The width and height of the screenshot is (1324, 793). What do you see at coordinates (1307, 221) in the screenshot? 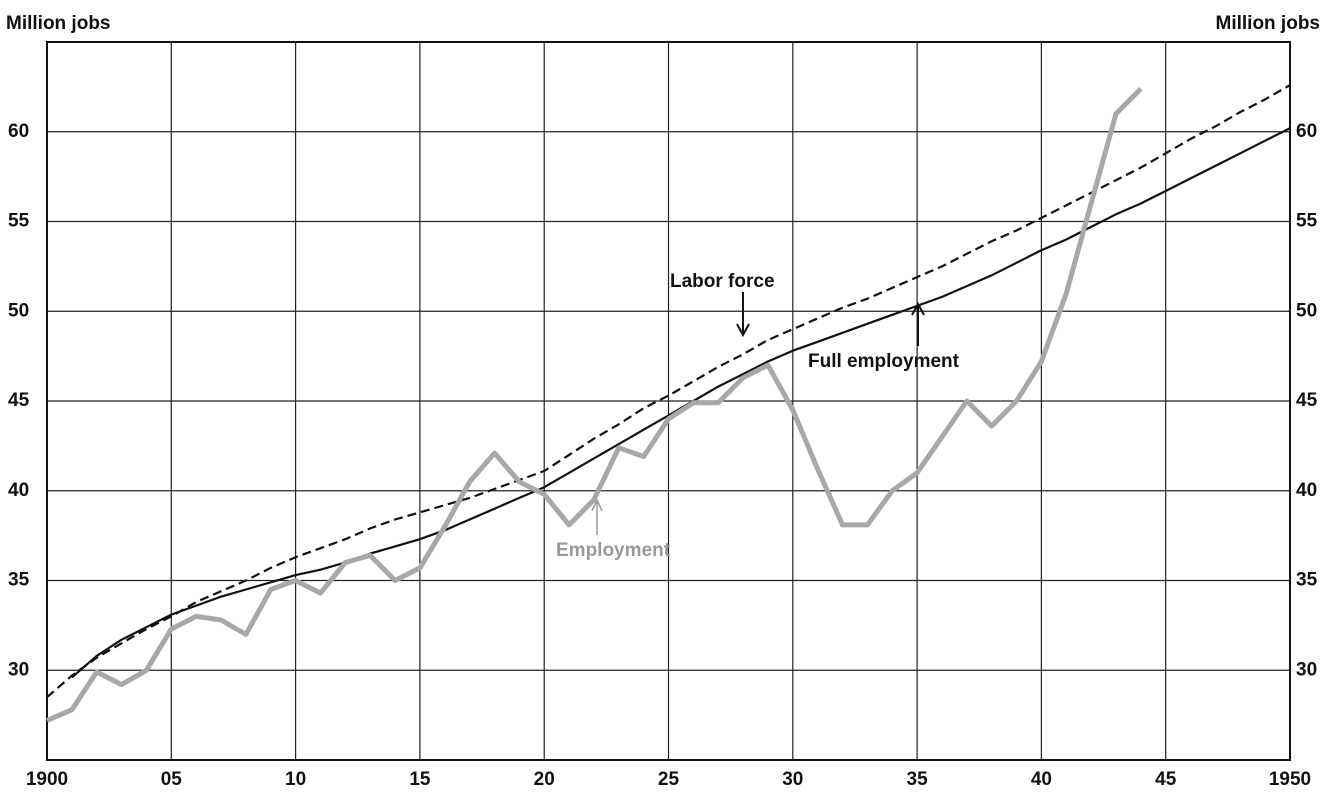
I see `y-tick-label-right: 55` at bounding box center [1307, 221].